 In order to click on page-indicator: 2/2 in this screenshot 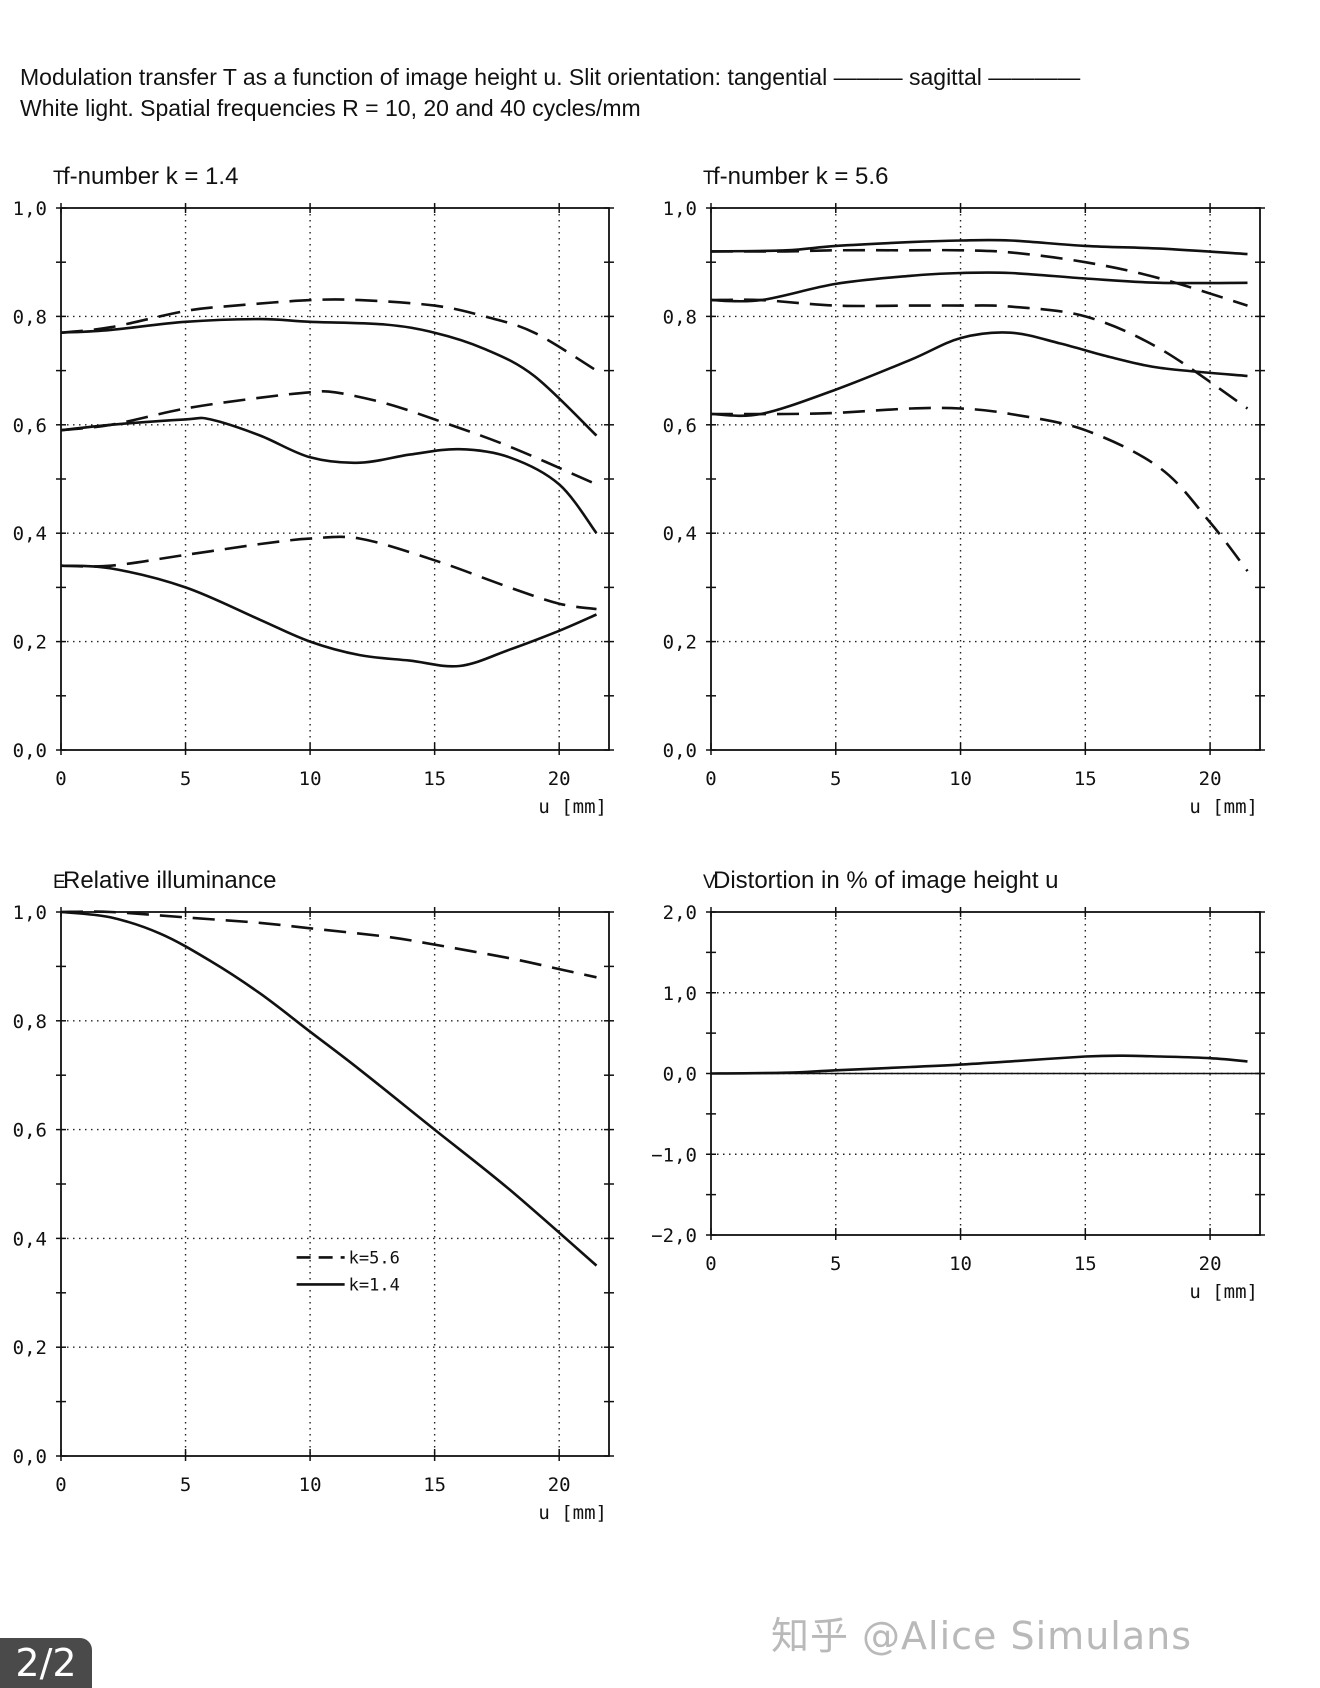, I will do `click(46, 1663)`.